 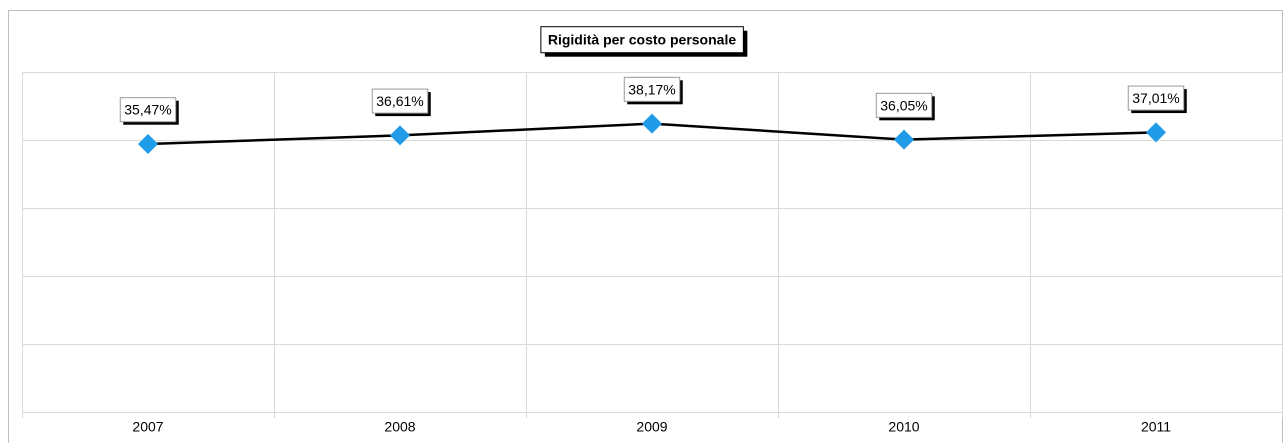 I want to click on x-tick-label: 2010, so click(x=903, y=427).